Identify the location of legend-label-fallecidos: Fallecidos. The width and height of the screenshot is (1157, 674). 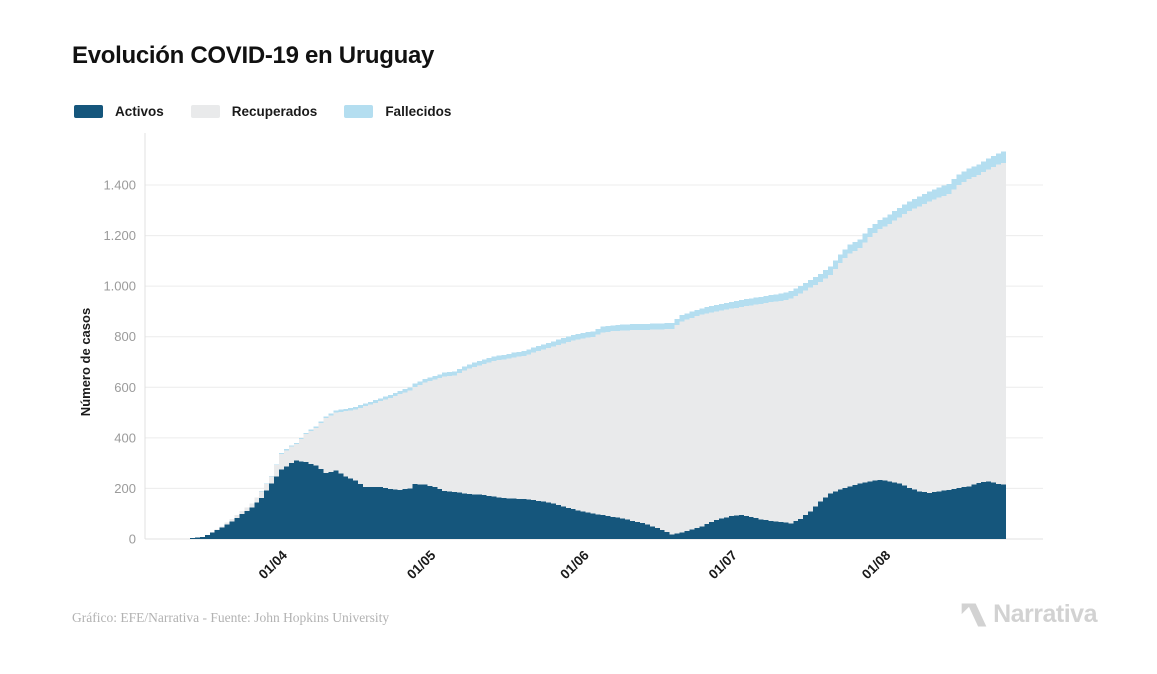
(418, 111).